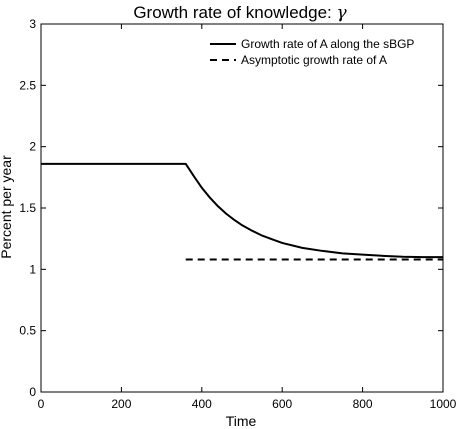 The image size is (459, 429). I want to click on x-tick-label: 0, so click(41, 404).